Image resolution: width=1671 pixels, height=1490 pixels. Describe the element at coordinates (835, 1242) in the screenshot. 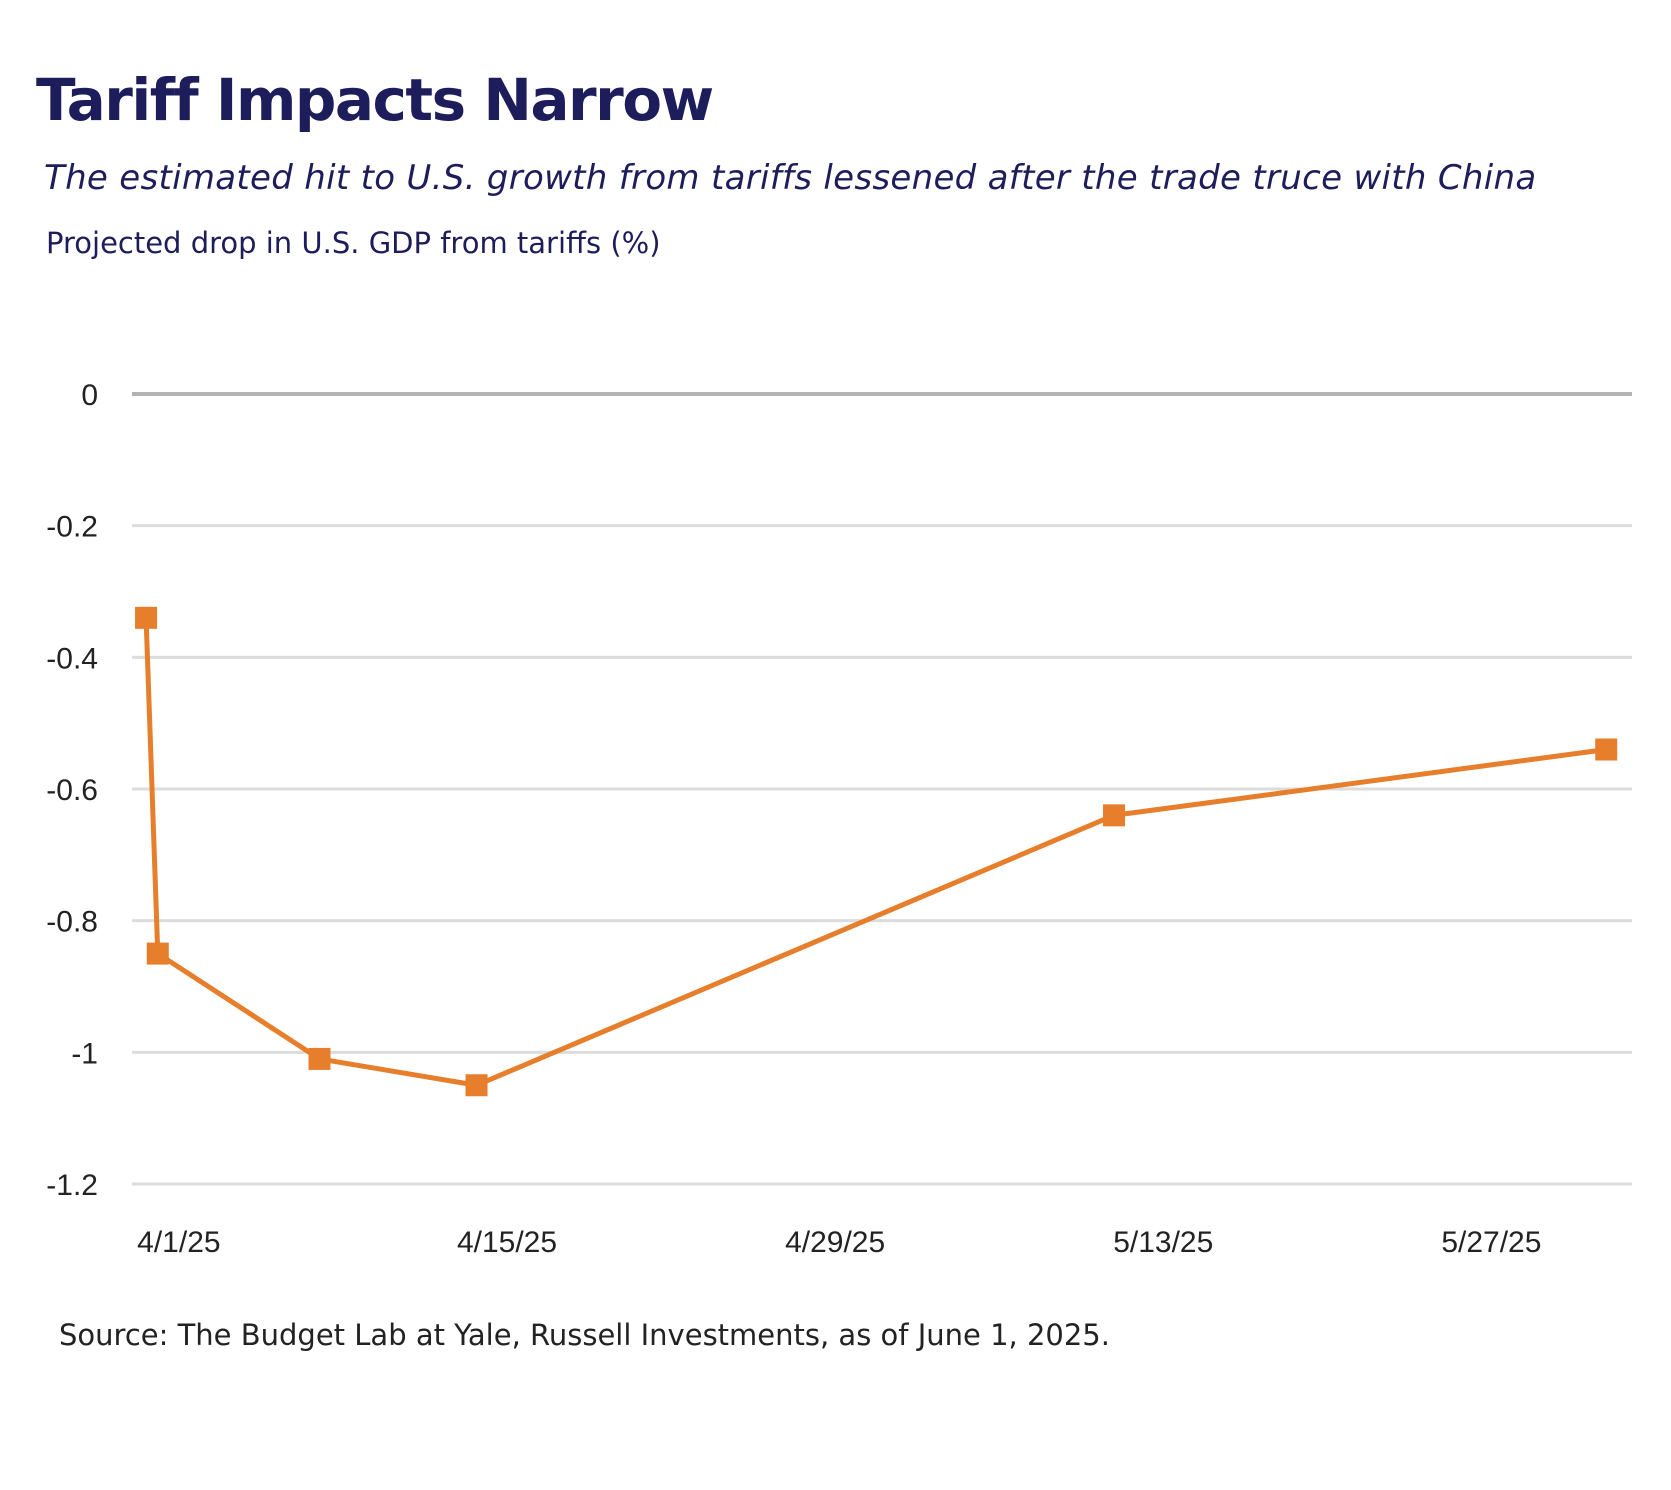

I see `x-tick-label: 4/29/25` at that location.